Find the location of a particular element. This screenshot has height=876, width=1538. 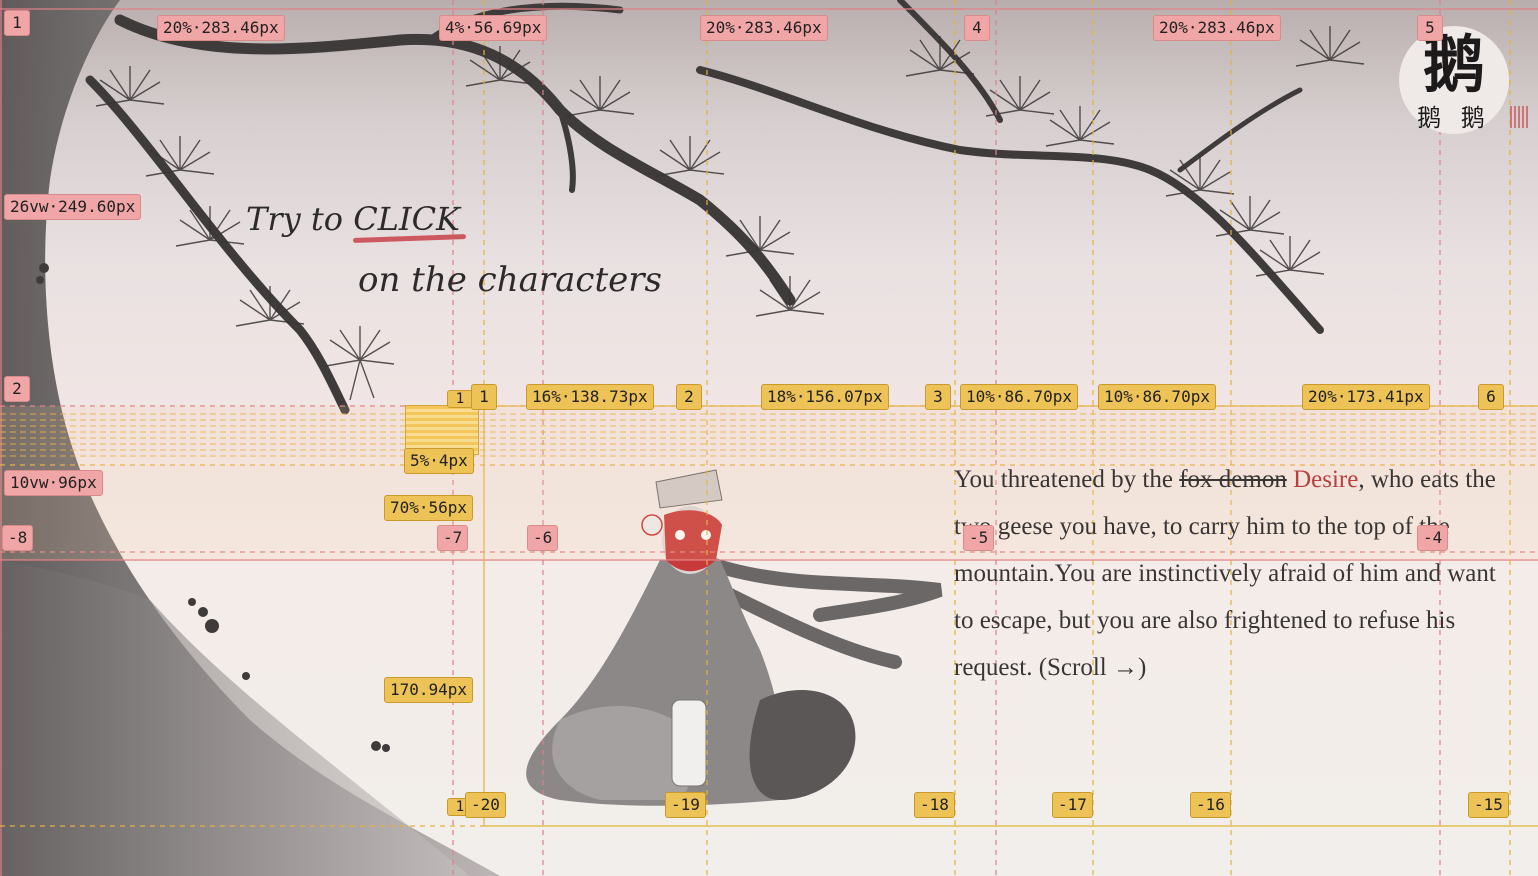

subgrid-line-label-3: 3 is located at coordinates (938, 397).